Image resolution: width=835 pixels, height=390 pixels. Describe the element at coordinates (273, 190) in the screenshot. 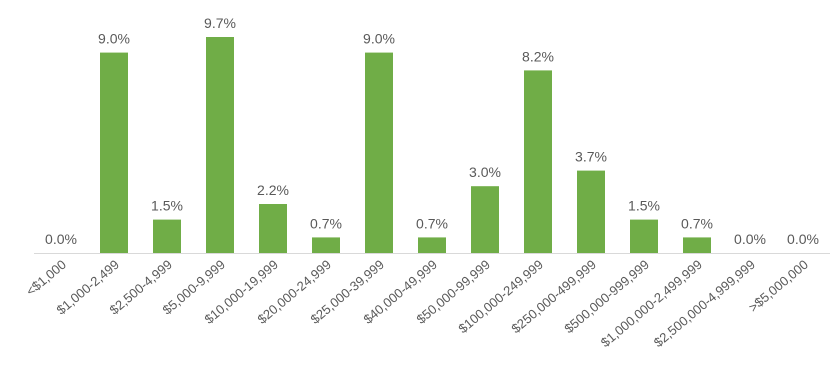

I see `data-label: 2.2%` at that location.